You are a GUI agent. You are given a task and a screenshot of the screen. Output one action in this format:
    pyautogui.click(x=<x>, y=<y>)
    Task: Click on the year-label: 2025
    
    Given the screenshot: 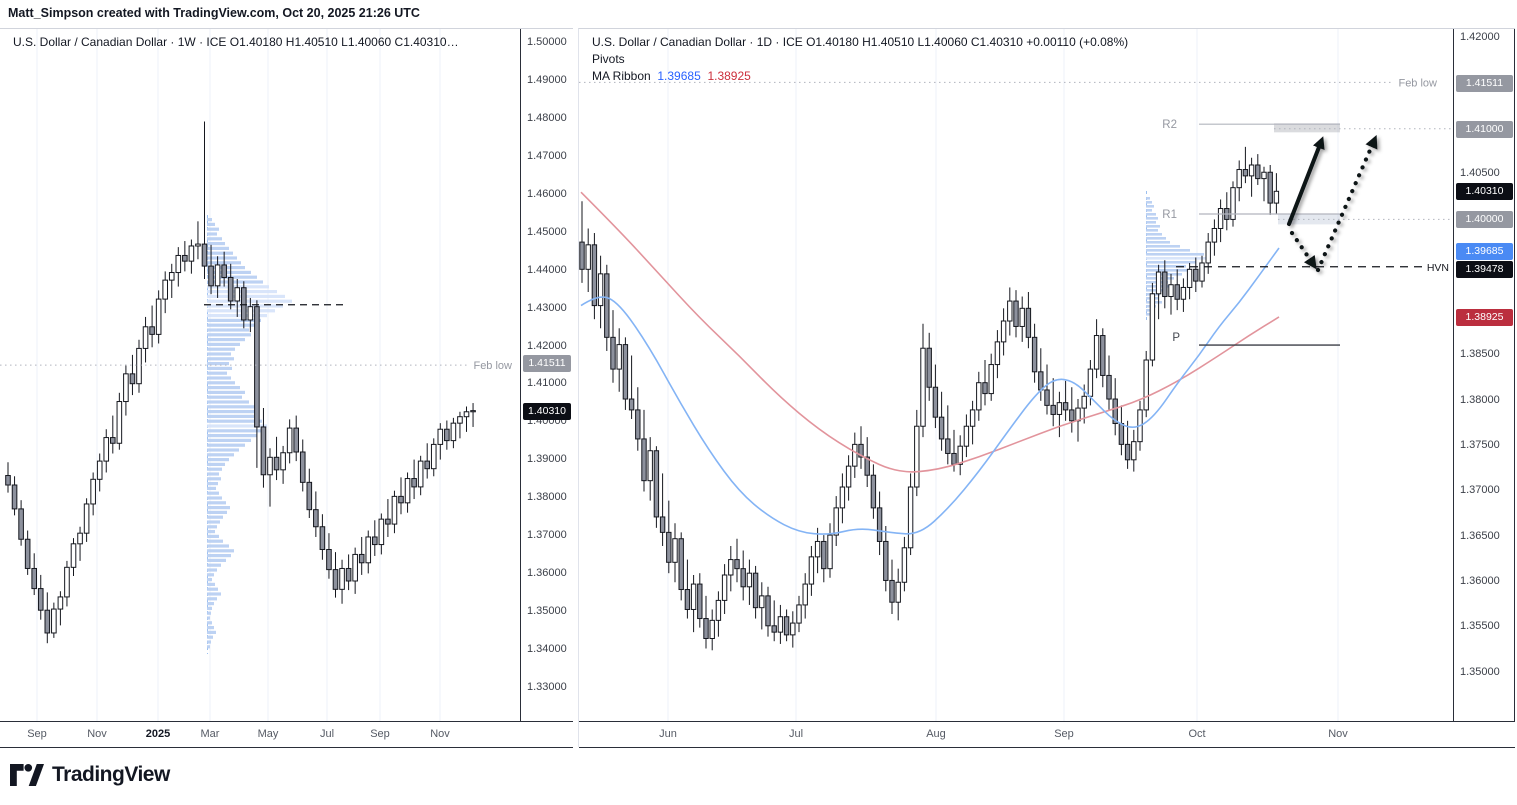 What is the action you would take?
    pyautogui.click(x=158, y=734)
    